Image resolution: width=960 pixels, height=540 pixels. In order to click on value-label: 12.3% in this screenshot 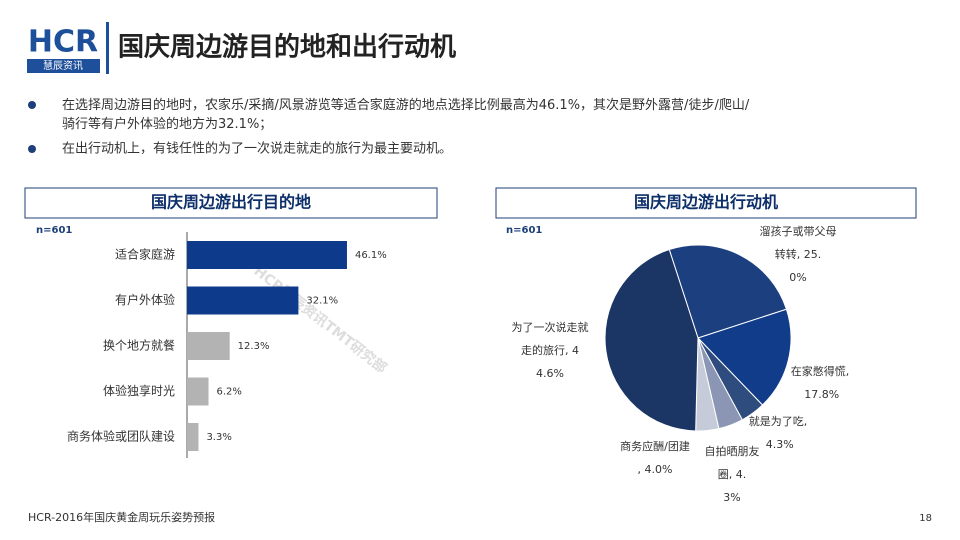, I will do `click(254, 346)`.